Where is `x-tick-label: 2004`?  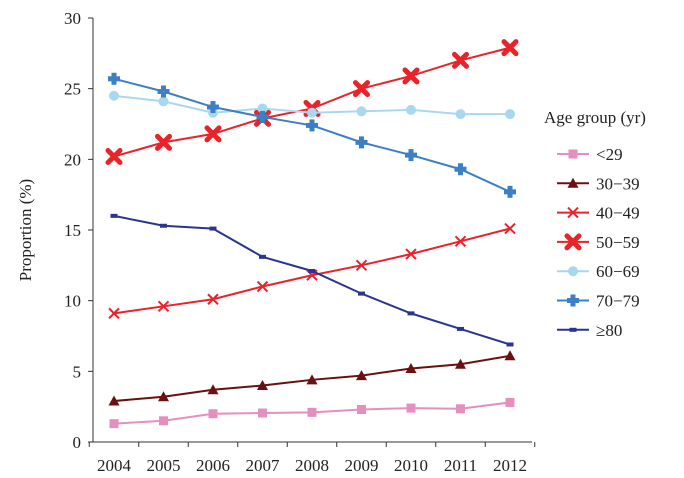
x-tick-label: 2004 is located at coordinates (114, 465).